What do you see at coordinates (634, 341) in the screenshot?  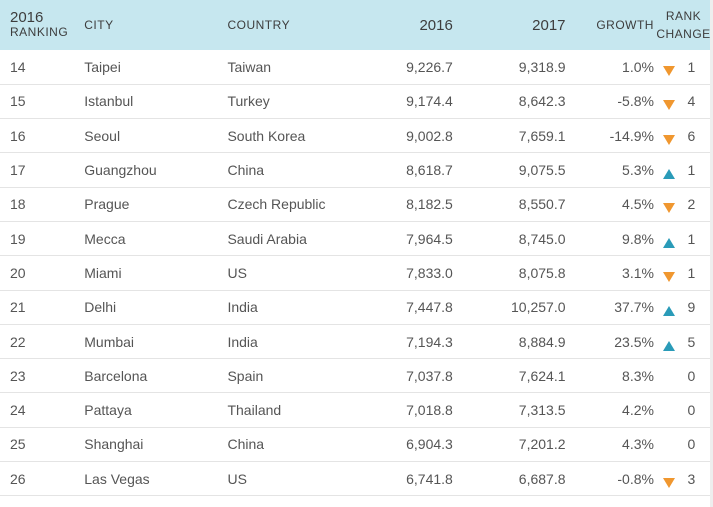 I see `cell-growth: 23.5%` at bounding box center [634, 341].